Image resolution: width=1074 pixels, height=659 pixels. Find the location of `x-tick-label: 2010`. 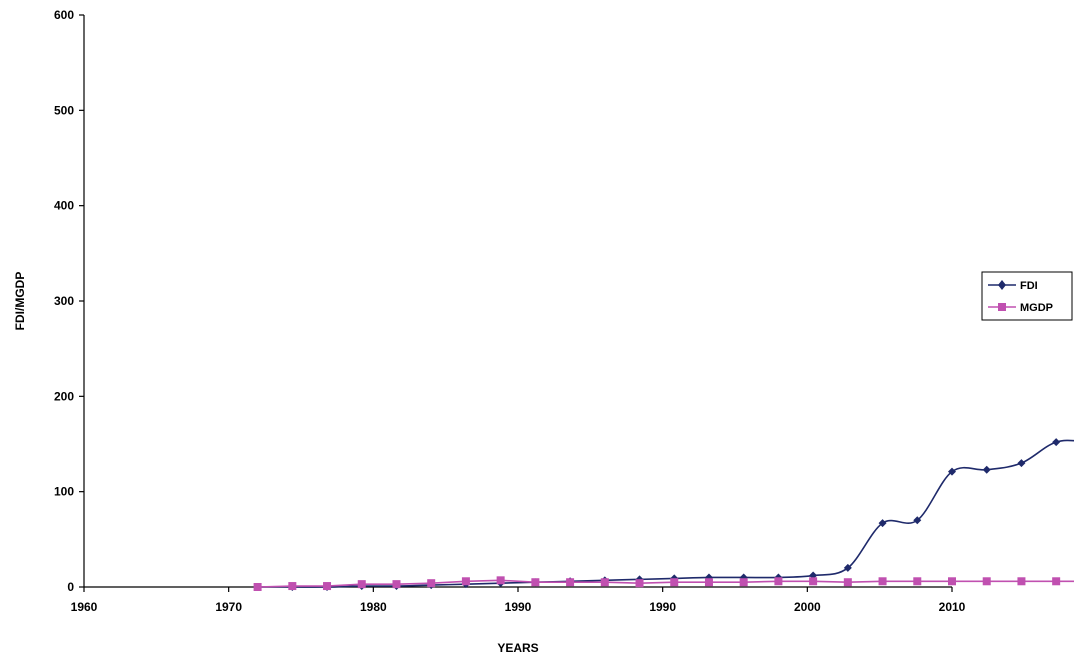

x-tick-label: 2010 is located at coordinates (952, 607).